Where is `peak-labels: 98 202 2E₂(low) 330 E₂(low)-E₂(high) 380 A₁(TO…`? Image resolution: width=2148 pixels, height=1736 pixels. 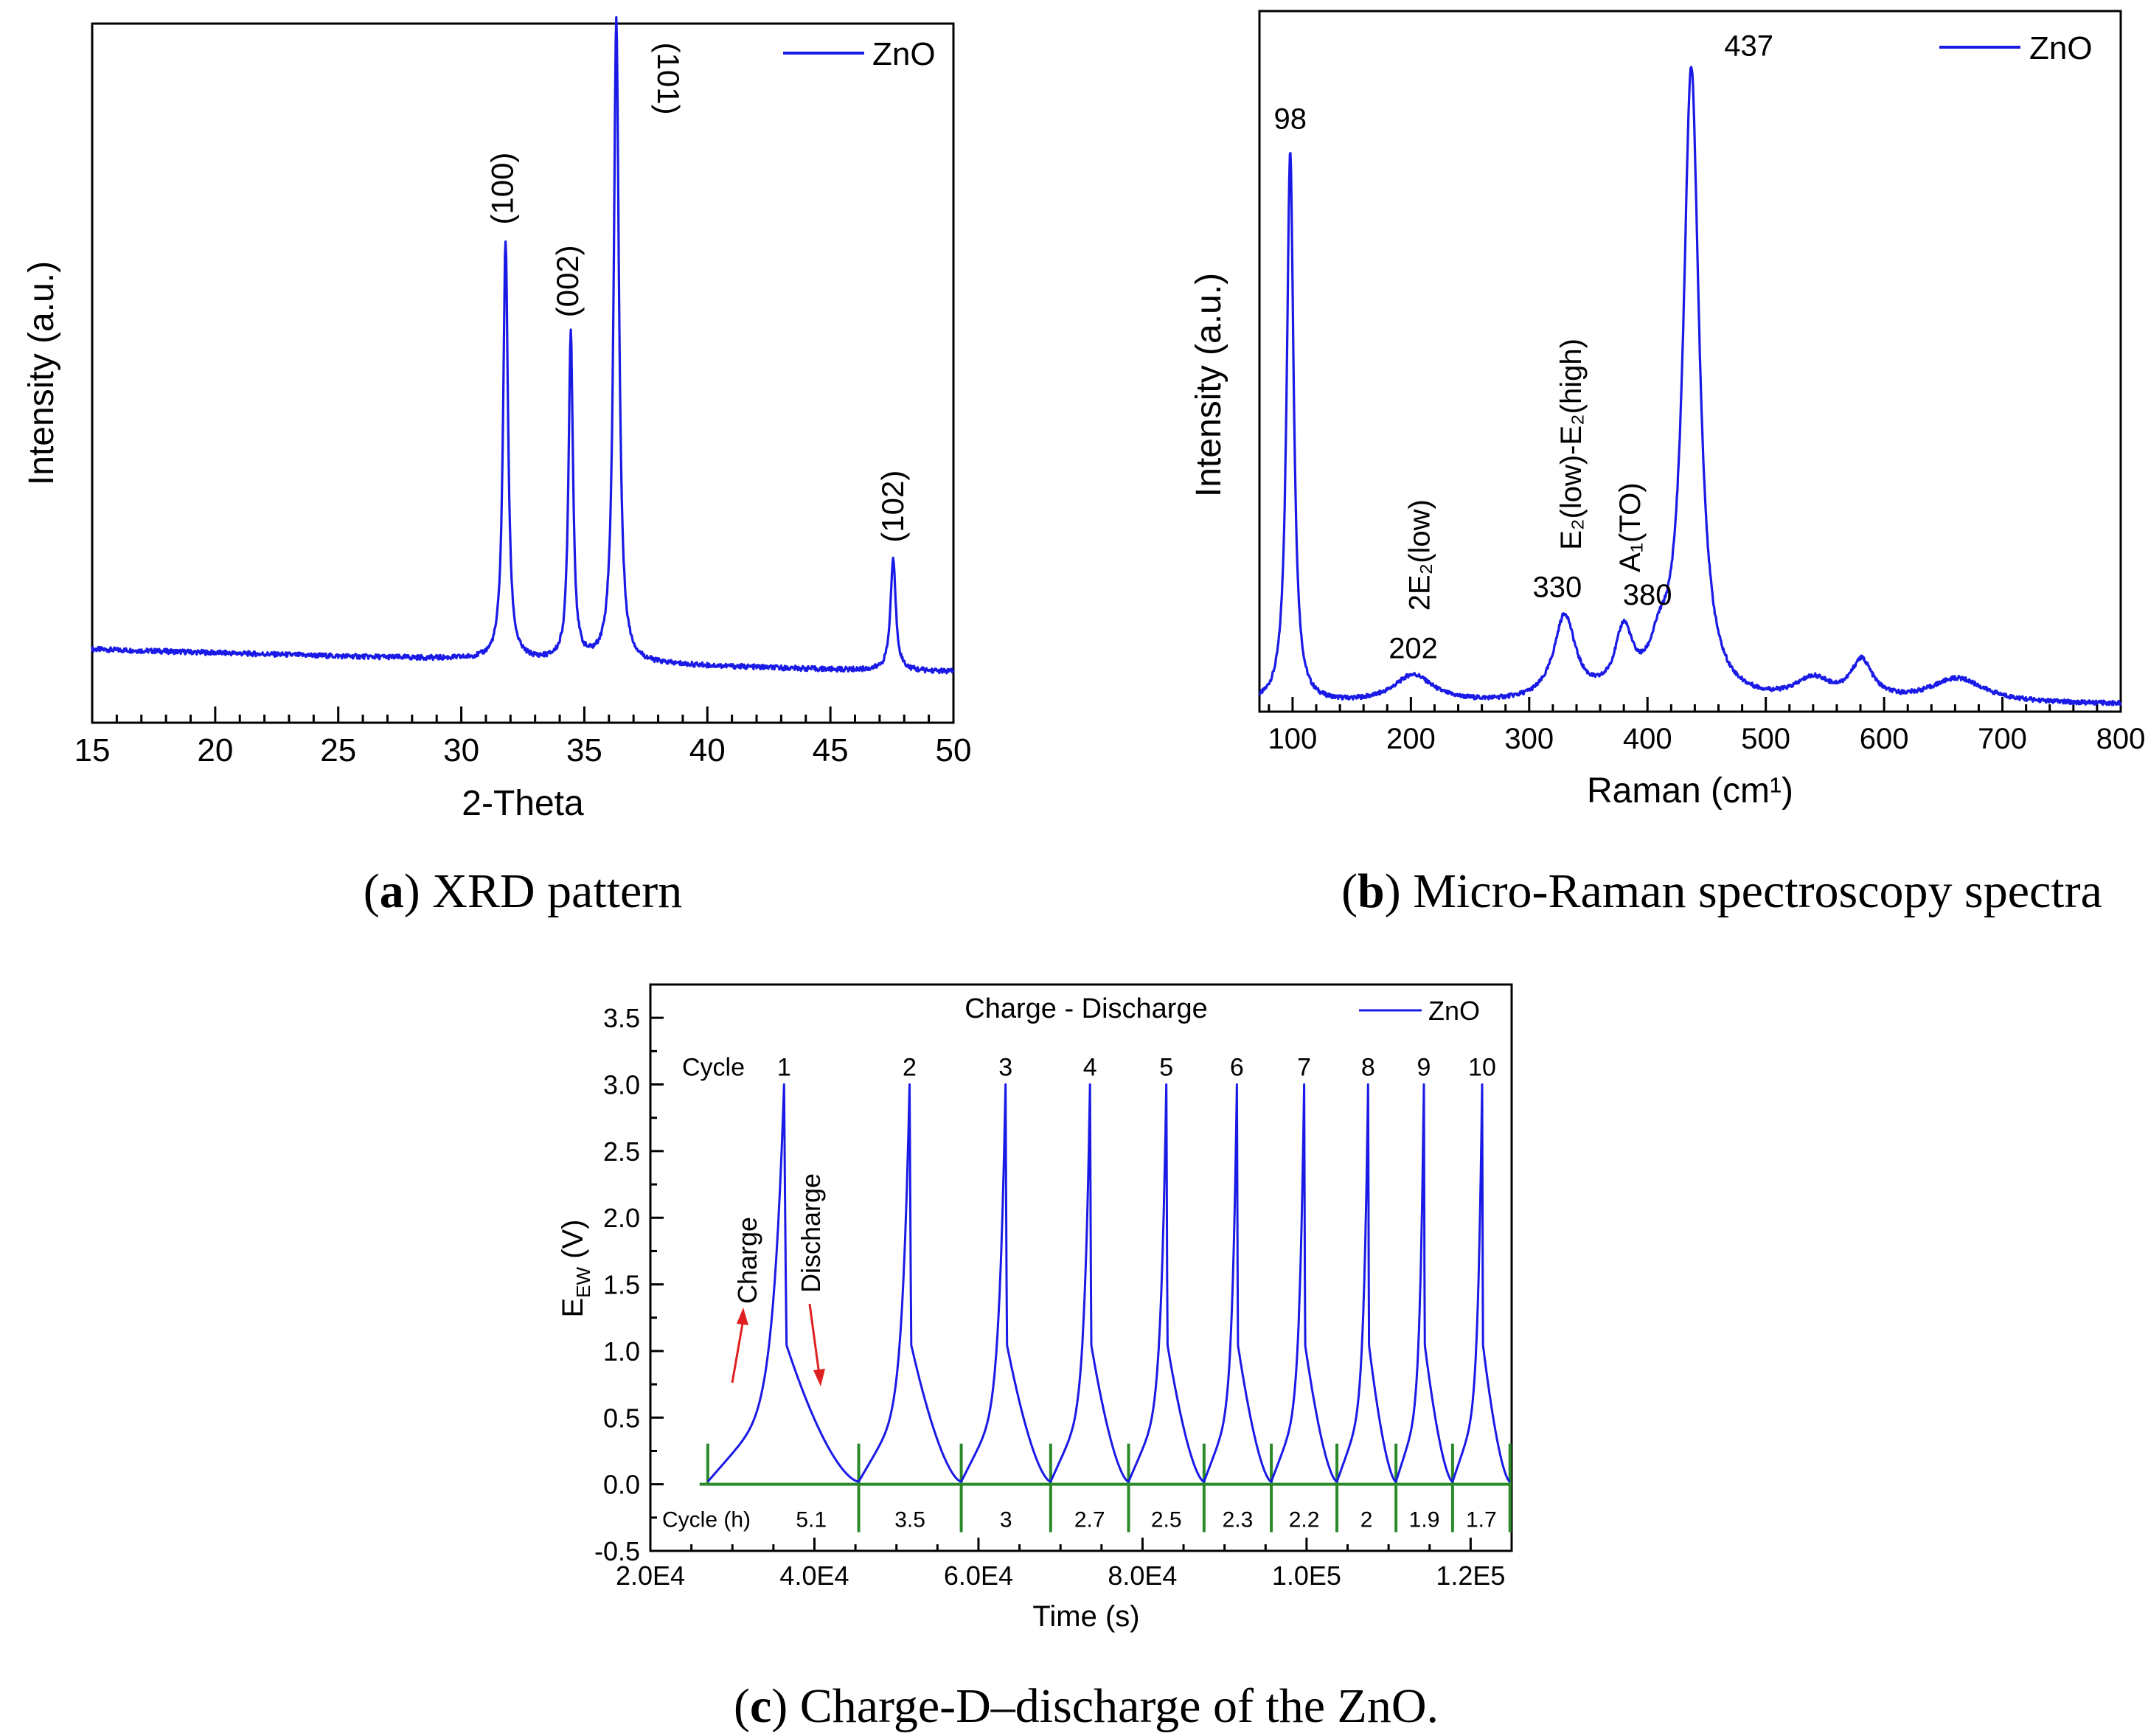
peak-labels: 98 202 2E₂(low) 330 E₂(low)-E₂(high) 380 A₁(TO… is located at coordinates (1523, 347).